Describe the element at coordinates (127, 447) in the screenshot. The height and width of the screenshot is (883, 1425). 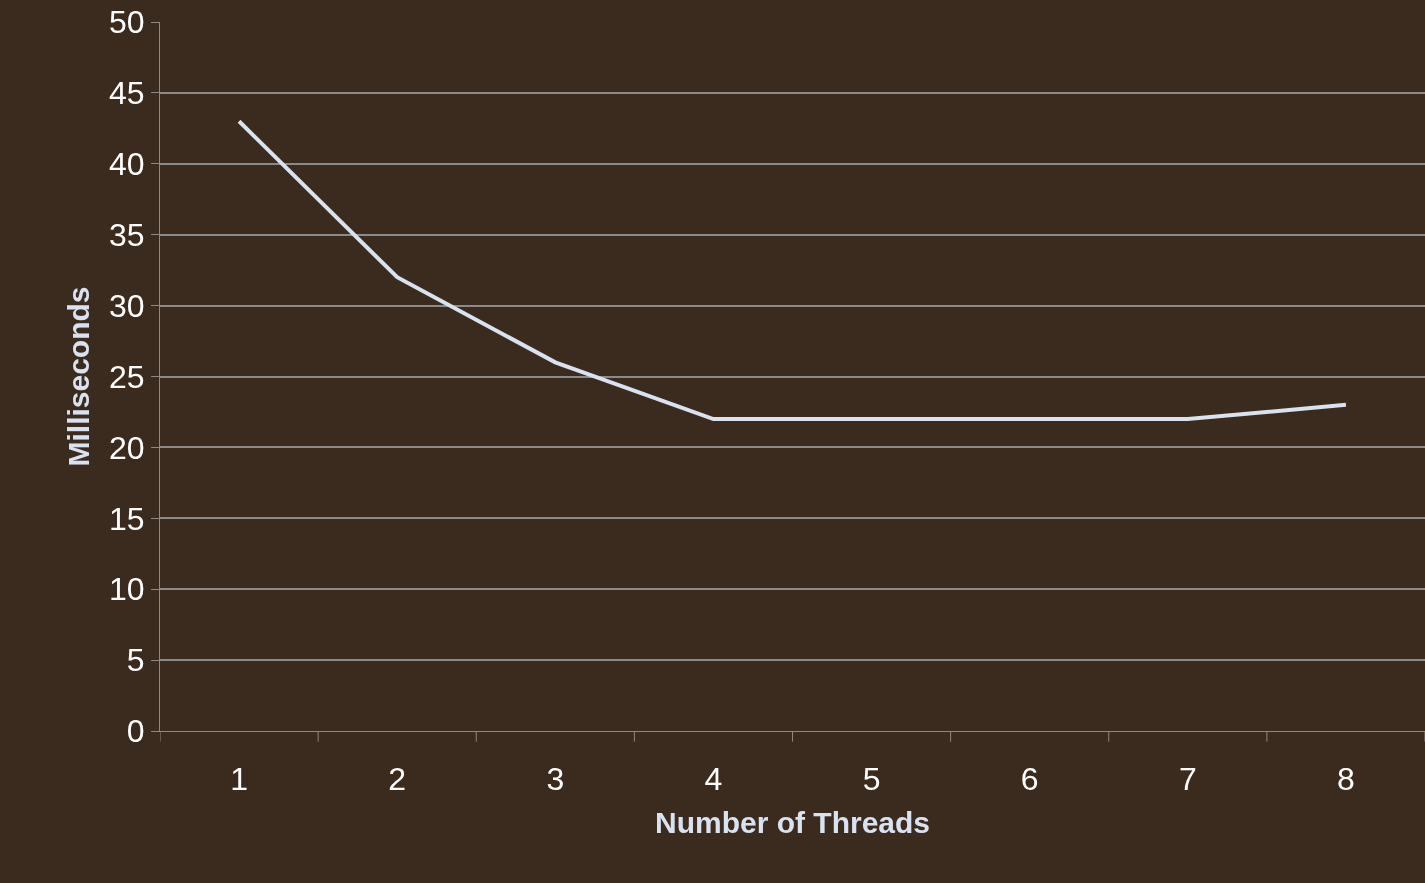
I see `y-tick-label: 20` at that location.